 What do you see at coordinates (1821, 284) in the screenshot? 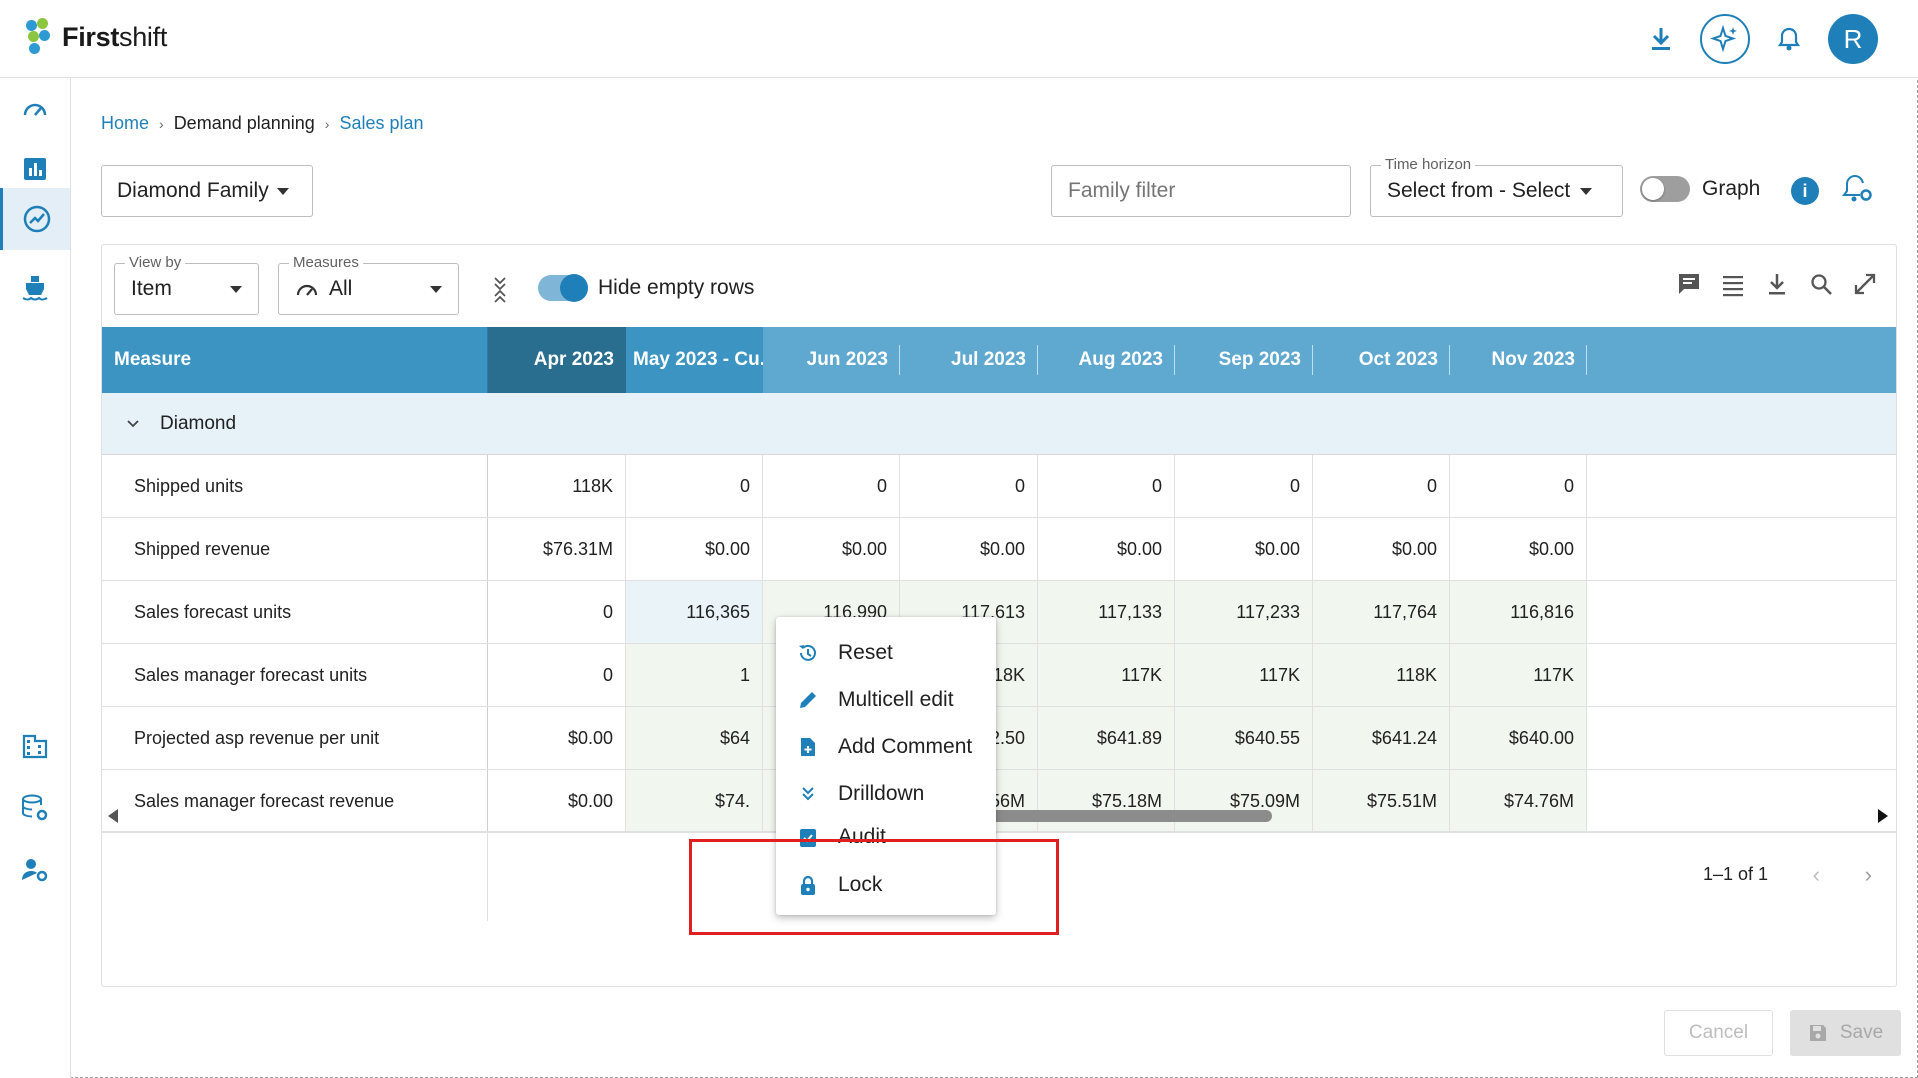
I see `search-icon` at bounding box center [1821, 284].